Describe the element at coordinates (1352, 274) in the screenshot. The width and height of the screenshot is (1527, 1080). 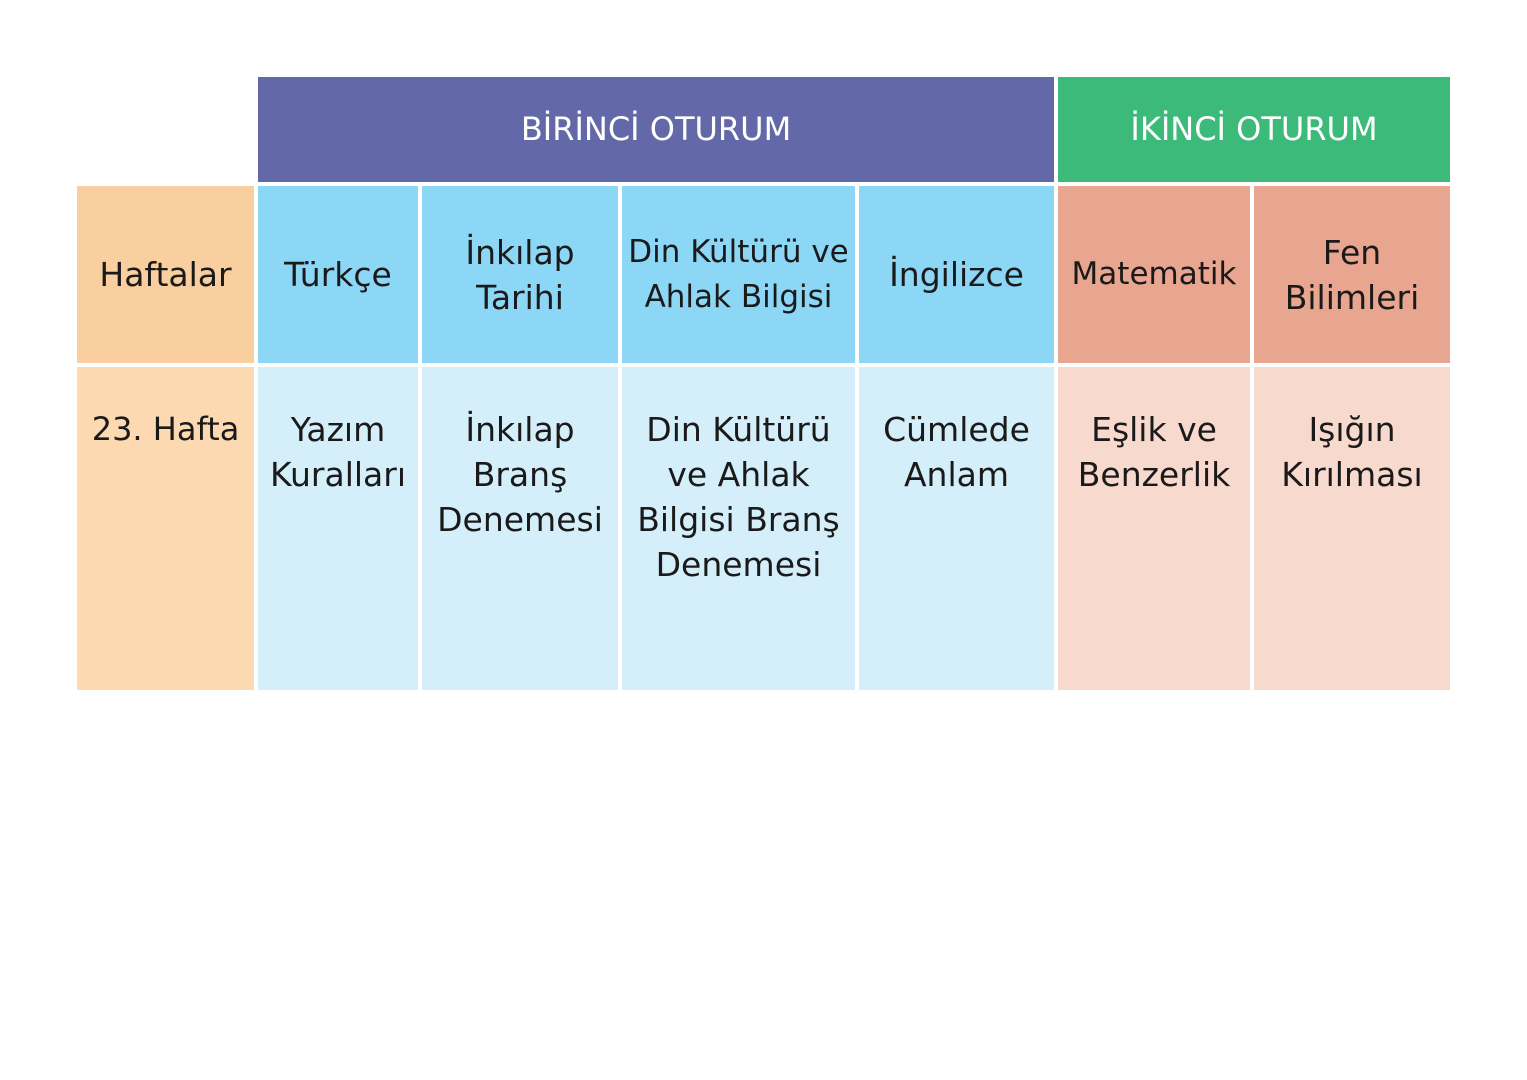
I see `header-fen: Fen Bilimleri` at that location.